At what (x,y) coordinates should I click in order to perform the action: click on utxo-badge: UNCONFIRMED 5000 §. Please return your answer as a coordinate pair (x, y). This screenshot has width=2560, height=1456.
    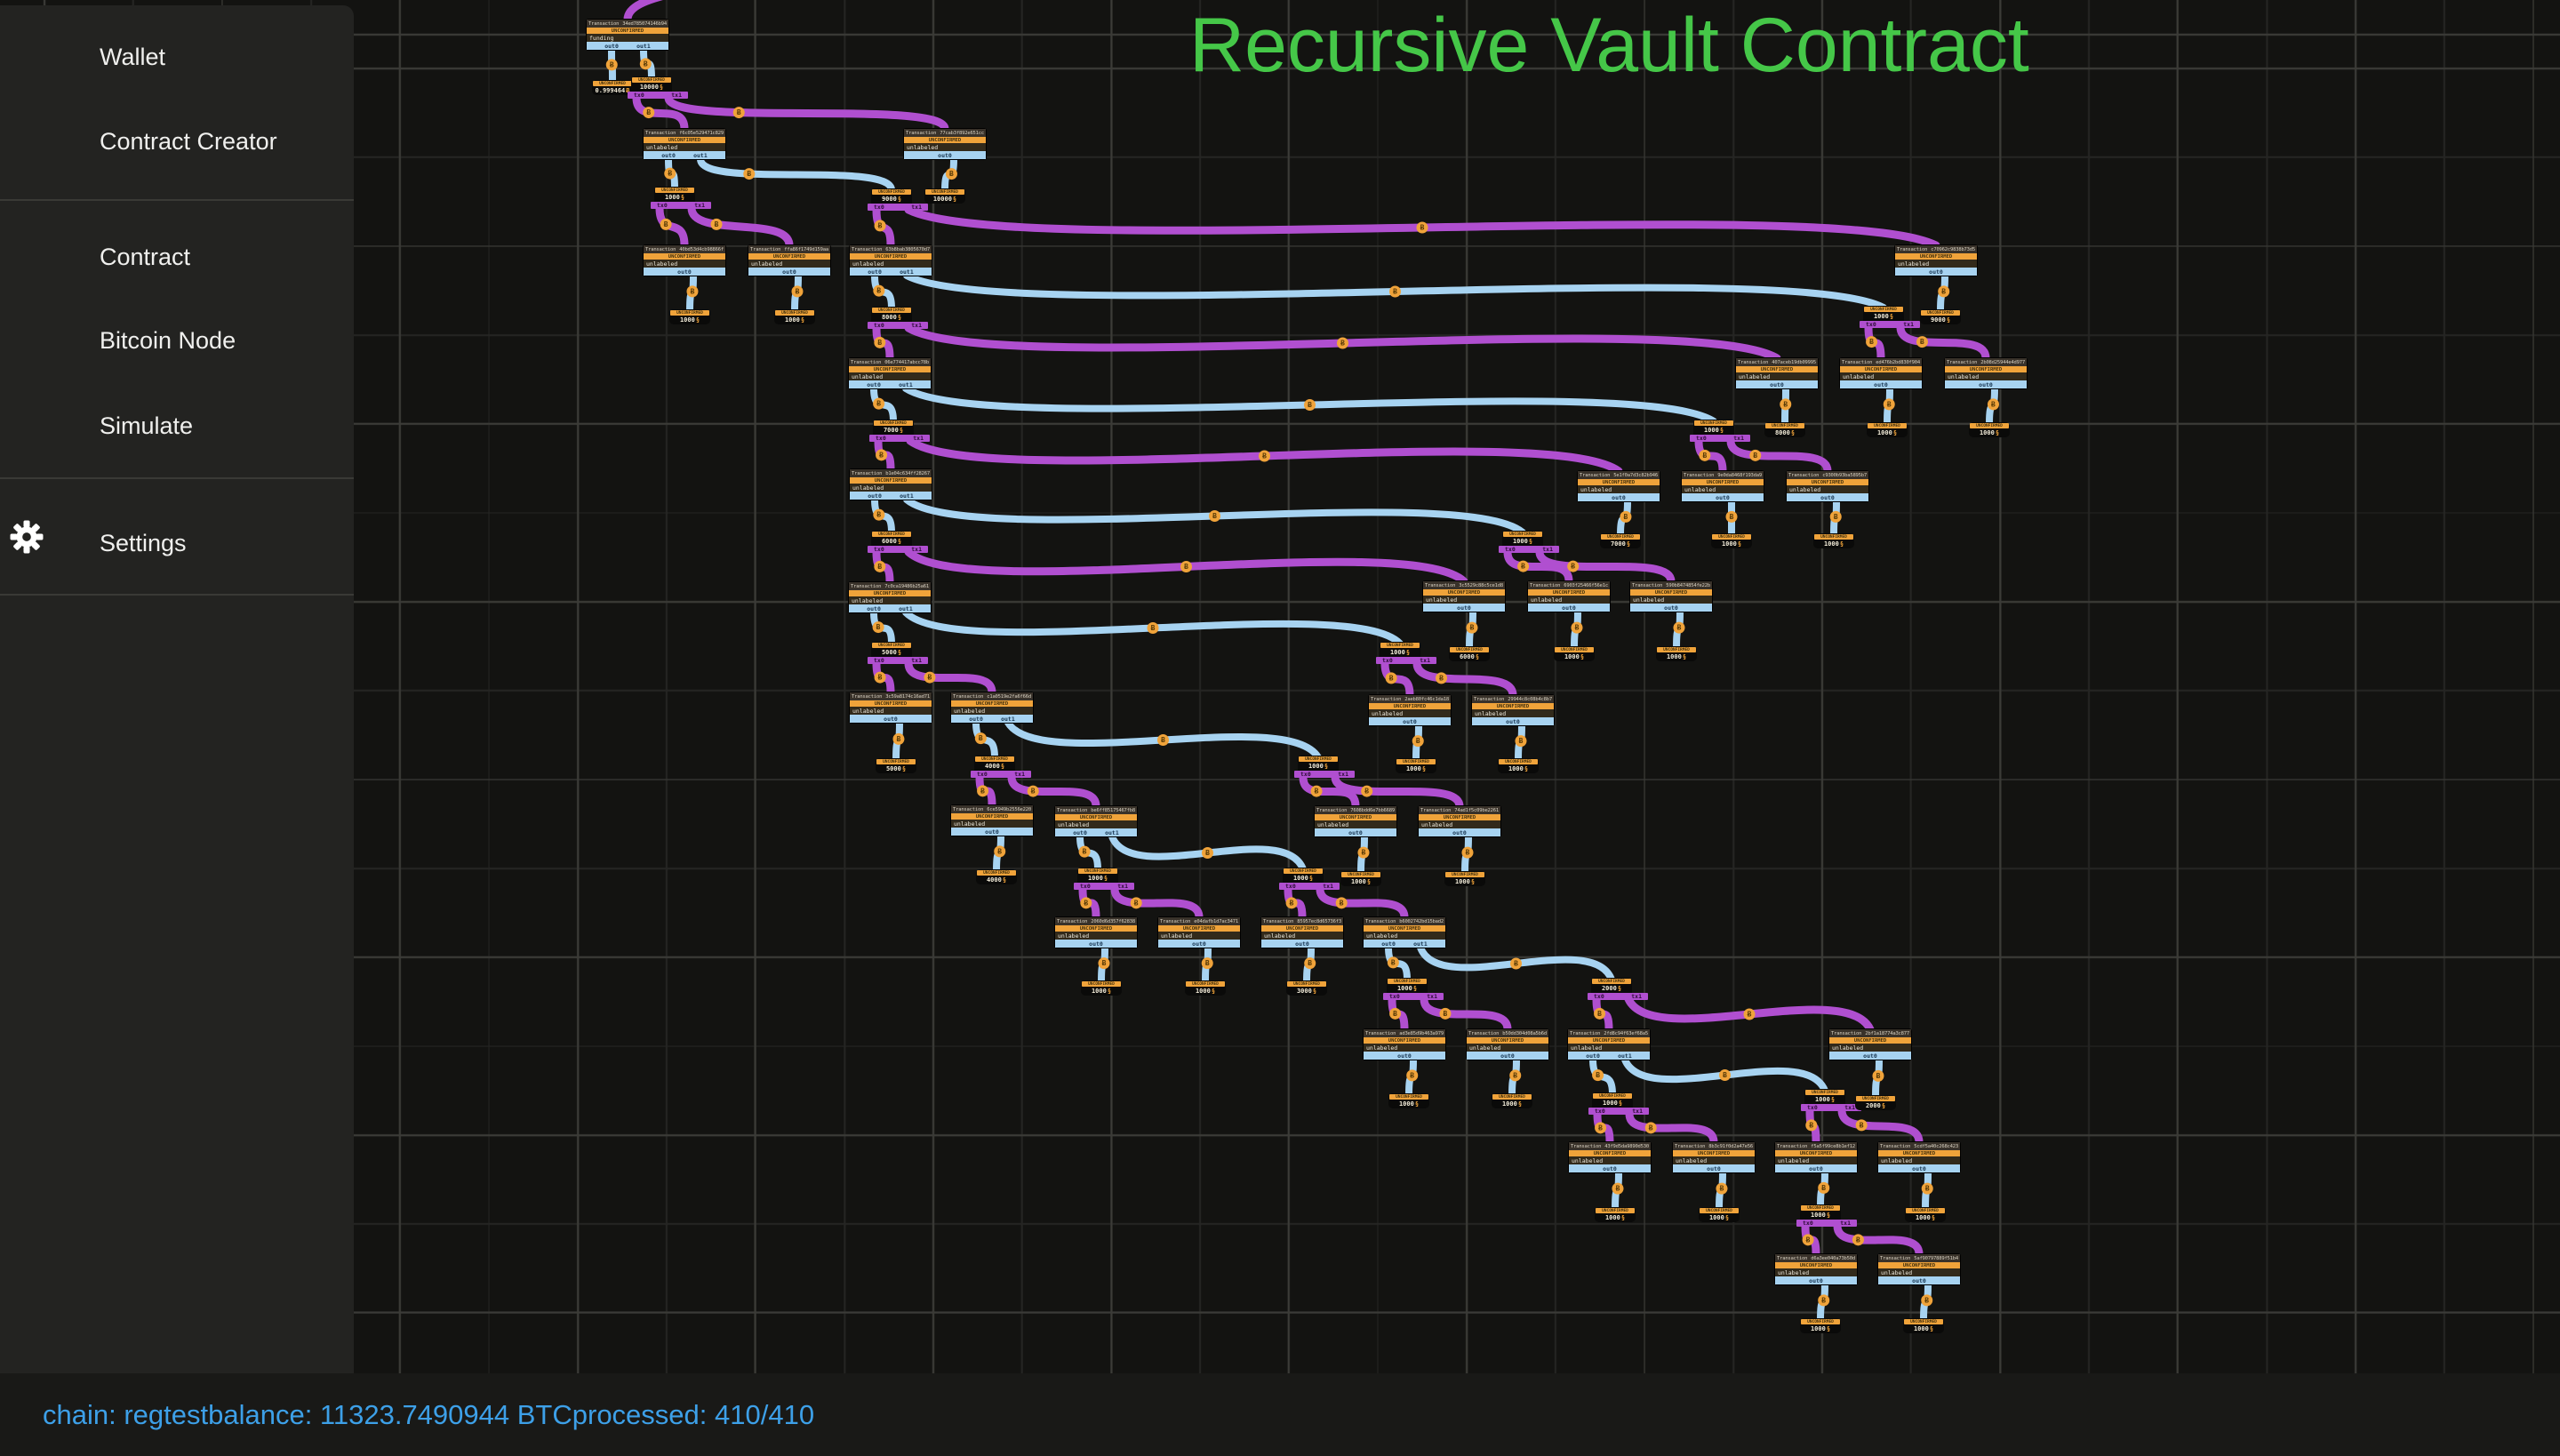
    Looking at the image, I should click on (896, 765).